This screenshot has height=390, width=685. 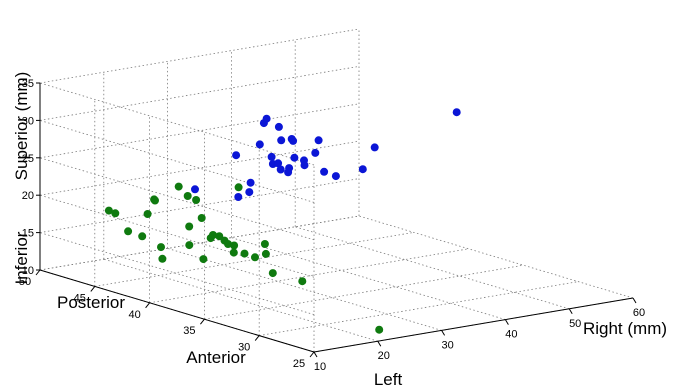 I want to click on z-tick-label: 35, so click(x=28, y=84).